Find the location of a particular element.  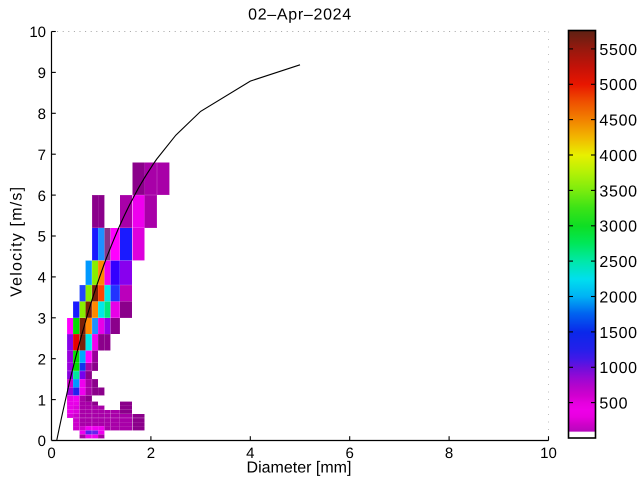

svg-text: 02–Apr–2024 is located at coordinates (300, 15).